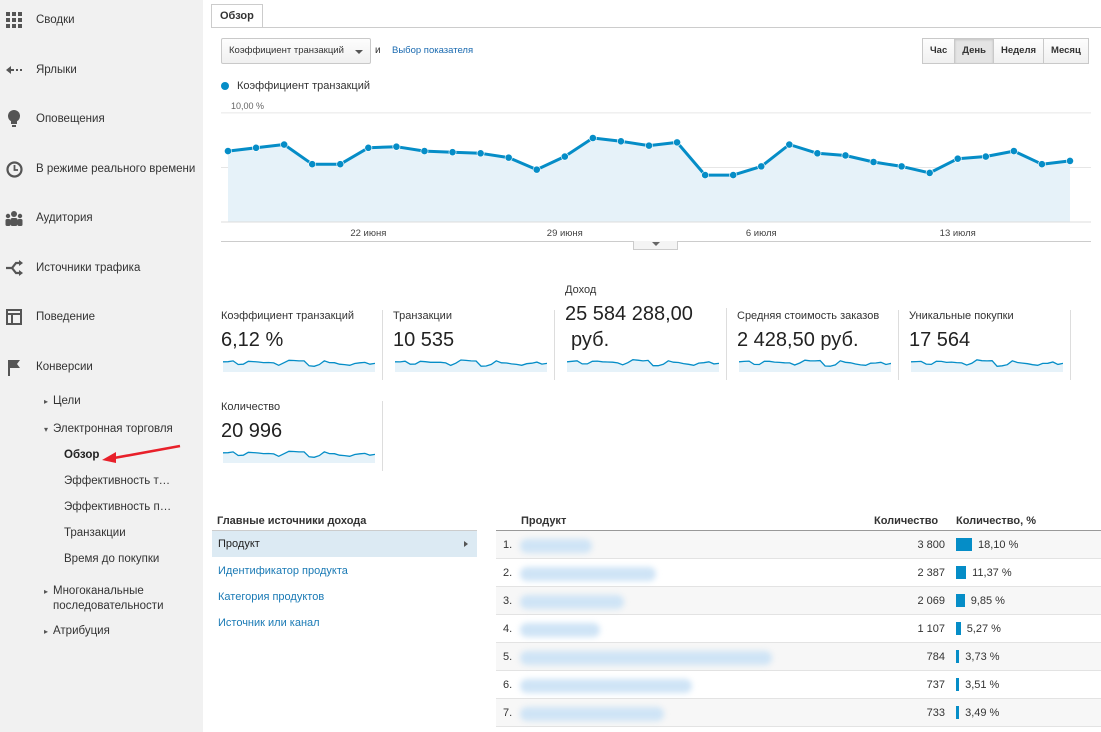 Image resolution: width=1101 pixels, height=732 pixels. What do you see at coordinates (101, 218) in the screenshot?
I see `sidebar-item-audience: Аудитория` at bounding box center [101, 218].